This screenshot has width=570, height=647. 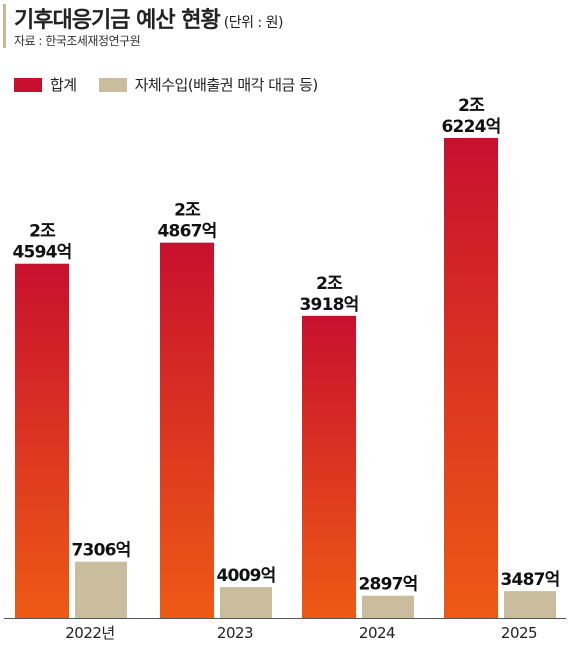 I want to click on chart-title: 기후대응기금 예산 현황 (단위 : 원), so click(x=148, y=18).